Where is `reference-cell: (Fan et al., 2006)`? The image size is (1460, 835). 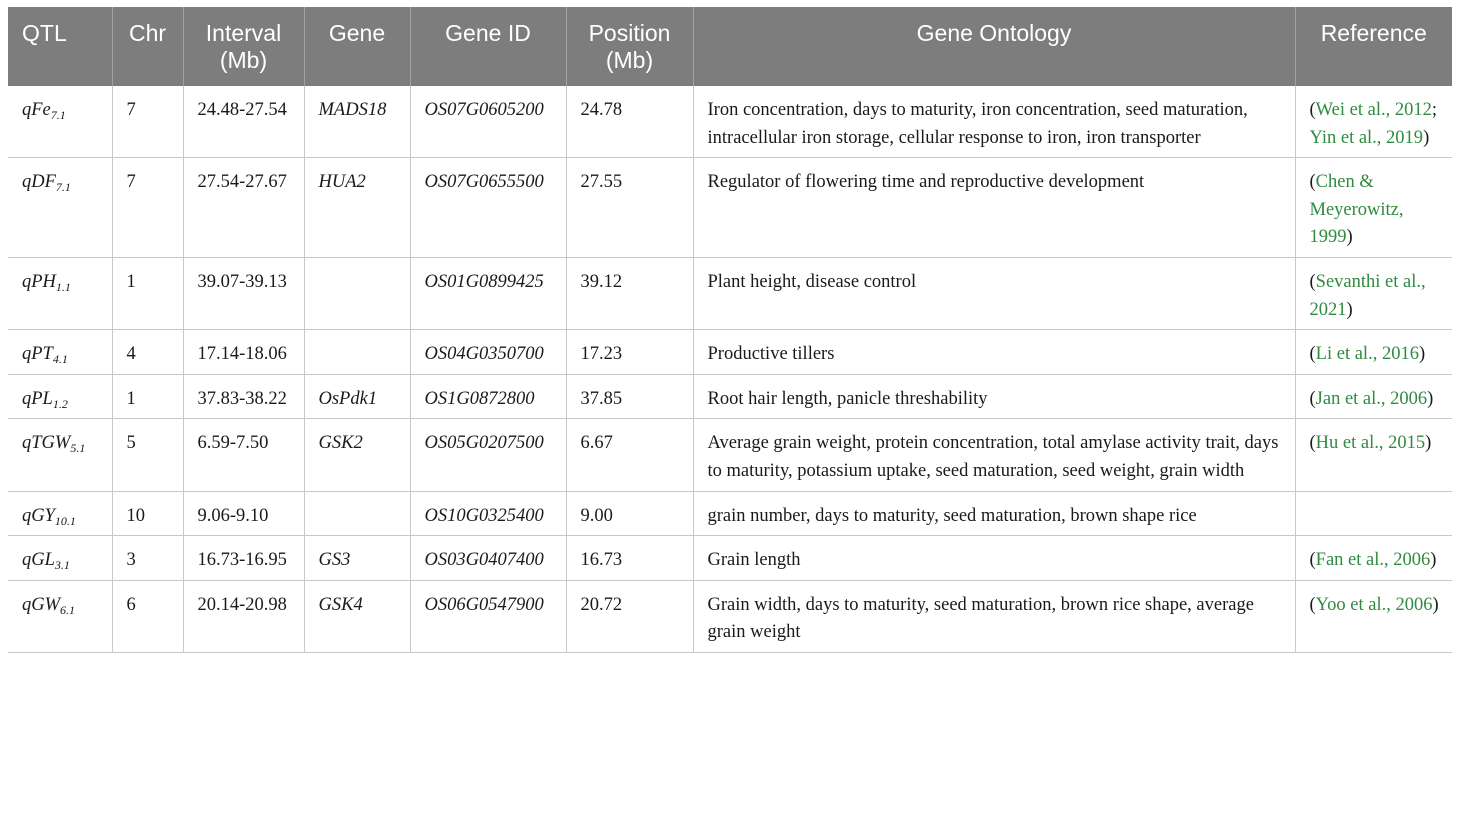
reference-cell: (Fan et al., 2006) is located at coordinates (1373, 558).